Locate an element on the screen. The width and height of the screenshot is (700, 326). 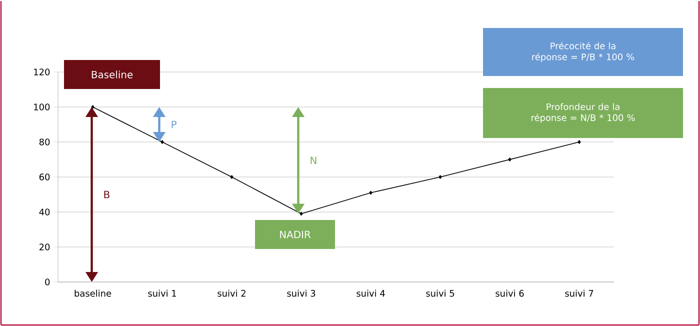
annotation: NADIR is located at coordinates (295, 234).